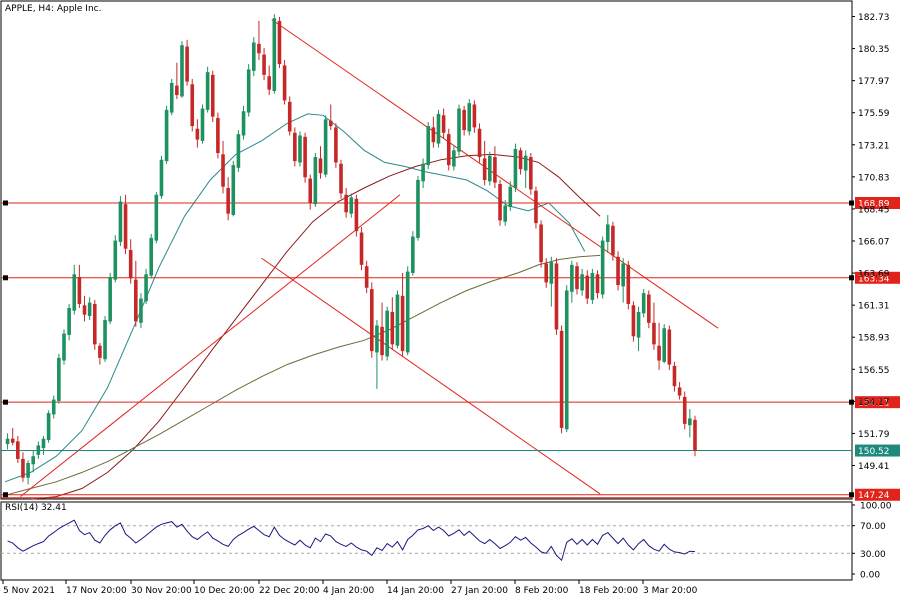 The image size is (900, 600). What do you see at coordinates (874, 307) in the screenshot?
I see `y-tick-label: 161.31` at bounding box center [874, 307].